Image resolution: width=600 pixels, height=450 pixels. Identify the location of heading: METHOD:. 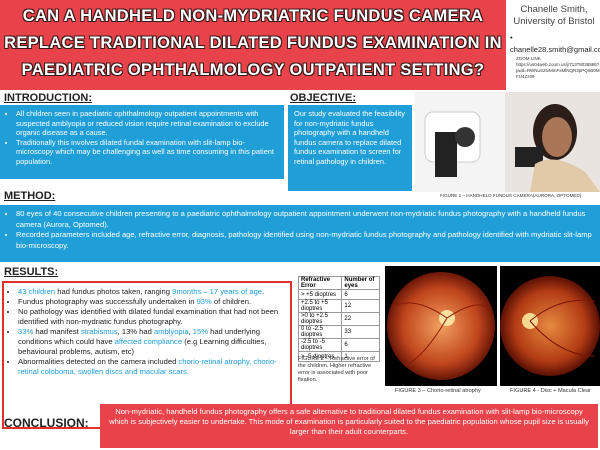
(30, 196).